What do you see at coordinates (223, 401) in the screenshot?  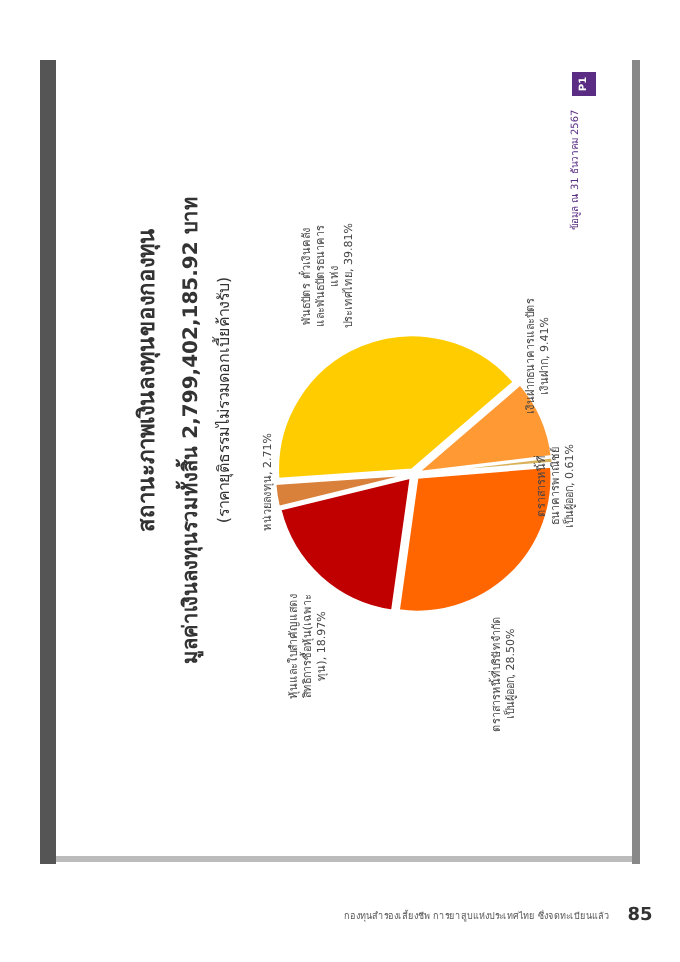 I see `text: (ราคายุติธรรมไม่รวมดอกเบี้ยค้างรับ)` at bounding box center [223, 401].